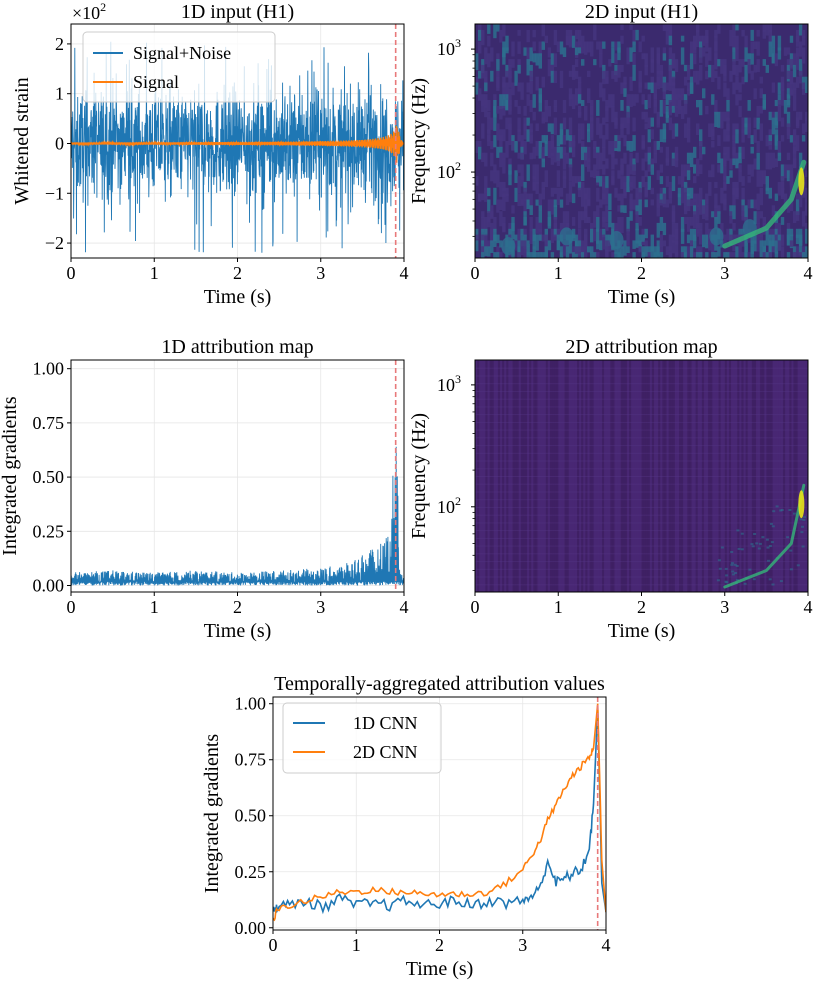 This screenshot has height=983, width=813. I want to click on y-tick-label: 2, so click(59, 44).